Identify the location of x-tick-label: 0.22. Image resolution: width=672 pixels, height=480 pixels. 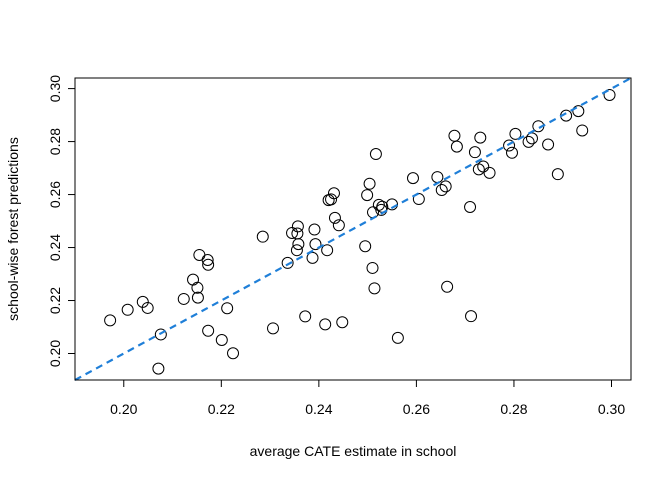
(221, 409).